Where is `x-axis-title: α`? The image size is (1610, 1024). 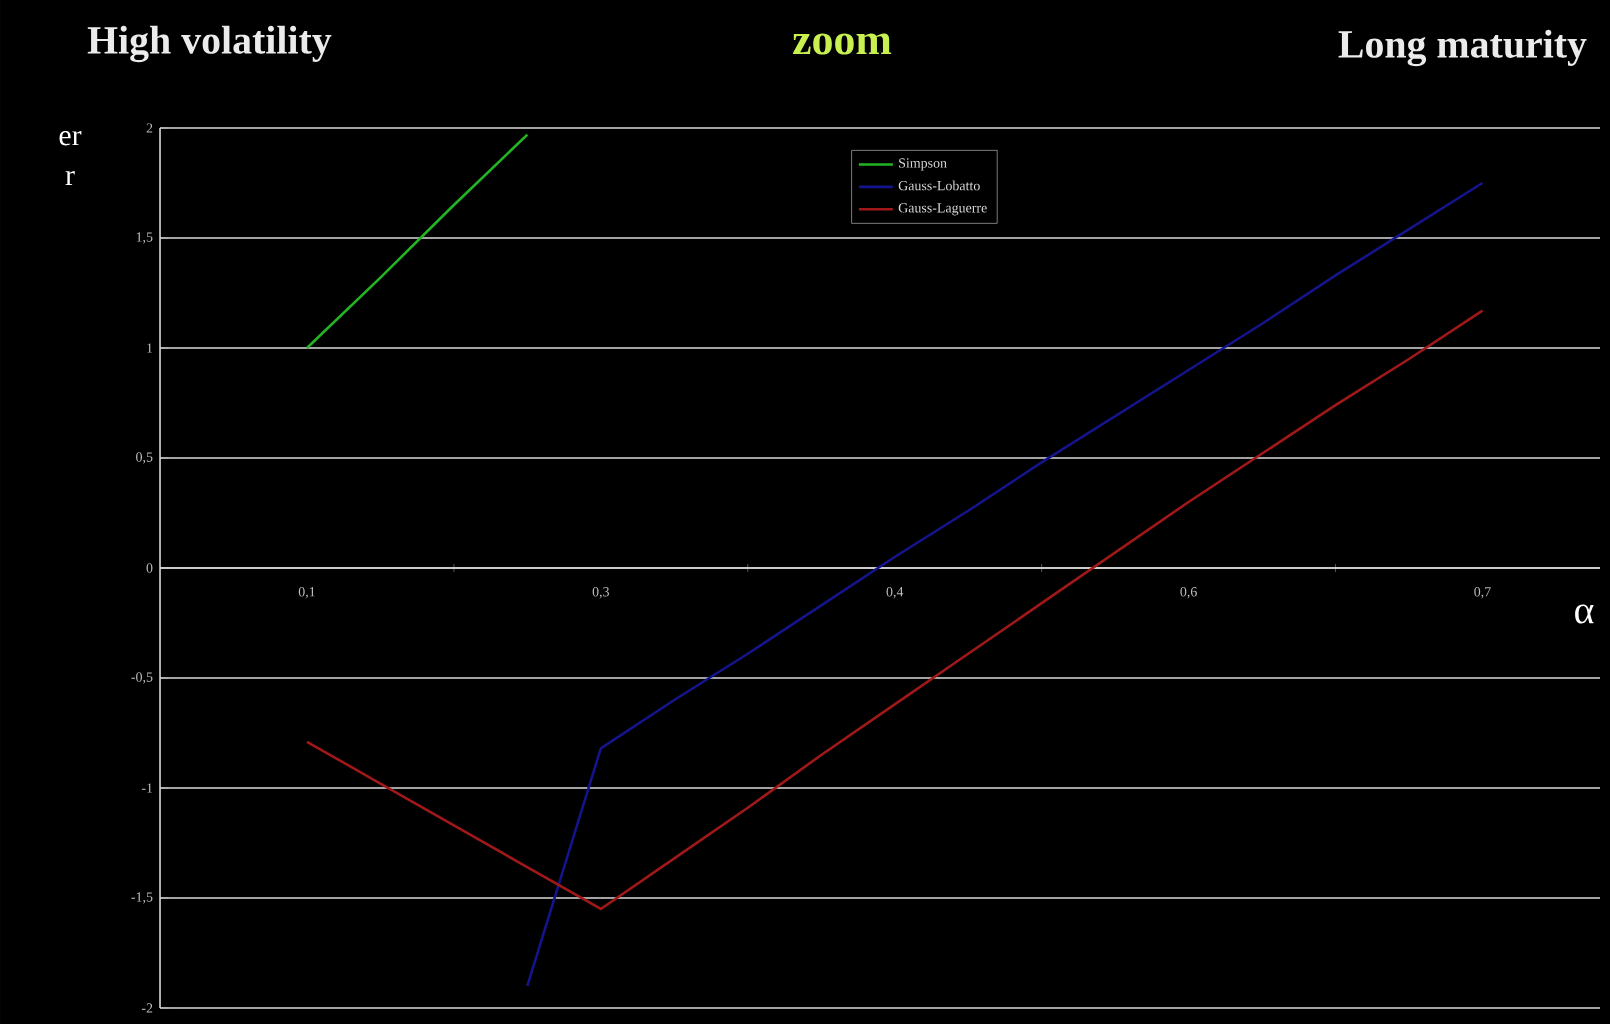 x-axis-title: α is located at coordinates (1584, 614).